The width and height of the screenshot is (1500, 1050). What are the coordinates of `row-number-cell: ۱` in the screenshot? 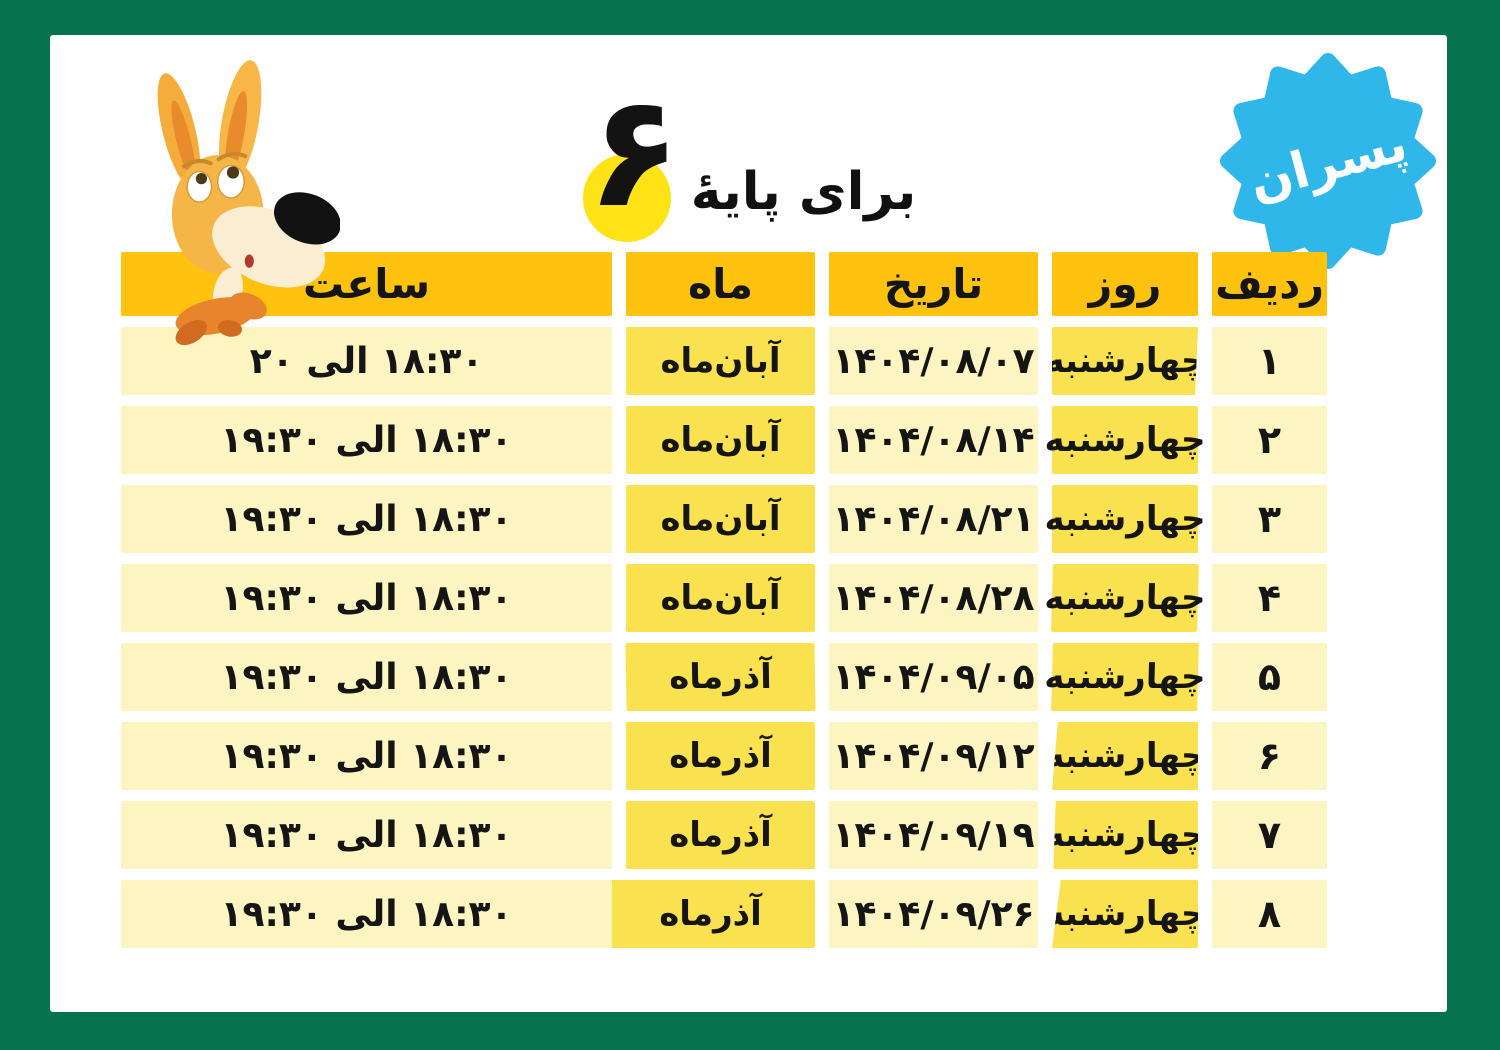 It's located at (1269, 361).